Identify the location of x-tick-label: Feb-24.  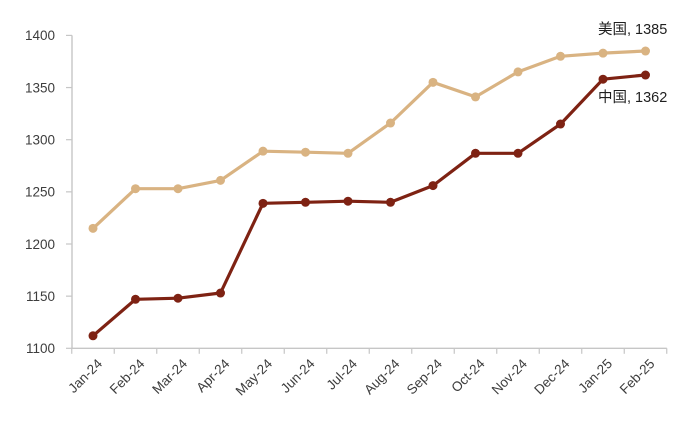
(127, 376).